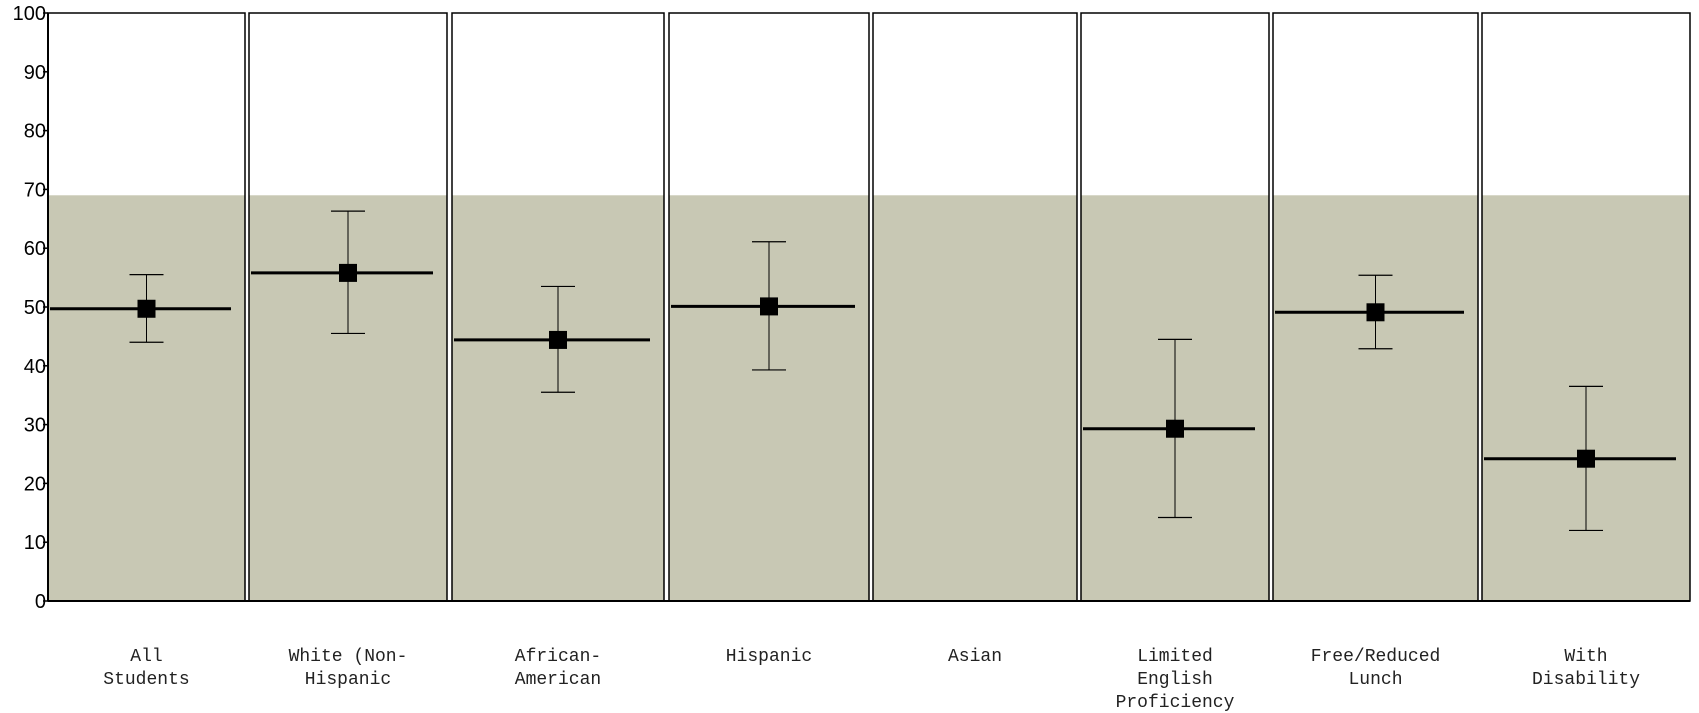 Image resolution: width=1699 pixels, height=713 pixels. What do you see at coordinates (40, 602) in the screenshot?
I see `y-tick-label: 0` at bounding box center [40, 602].